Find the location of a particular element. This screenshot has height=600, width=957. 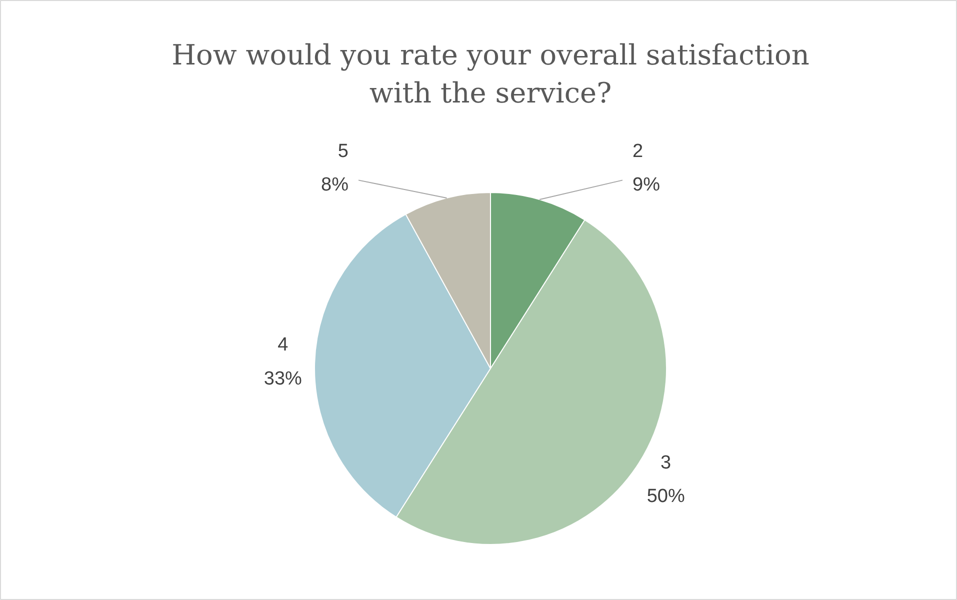

data-label: 50% is located at coordinates (665, 497).